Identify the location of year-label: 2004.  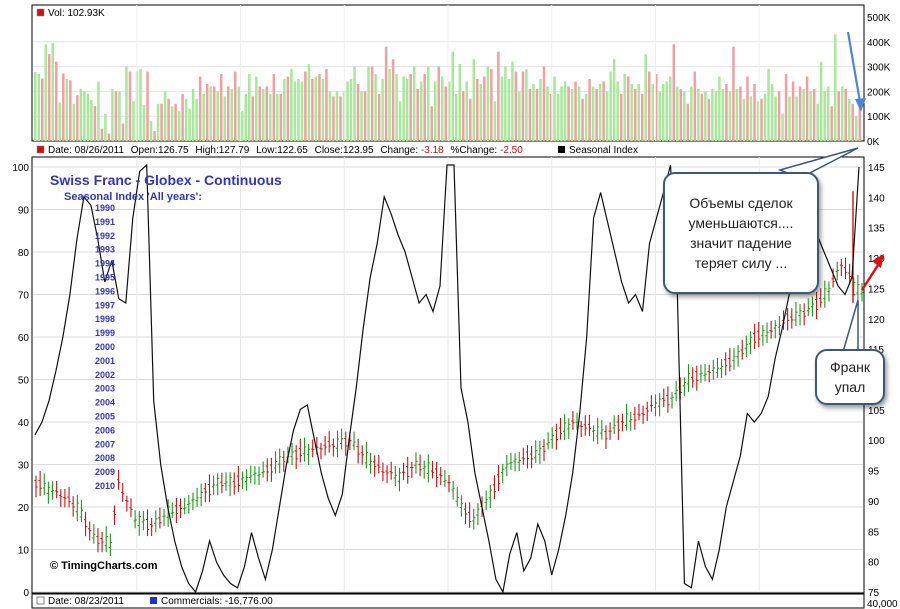
(105, 403).